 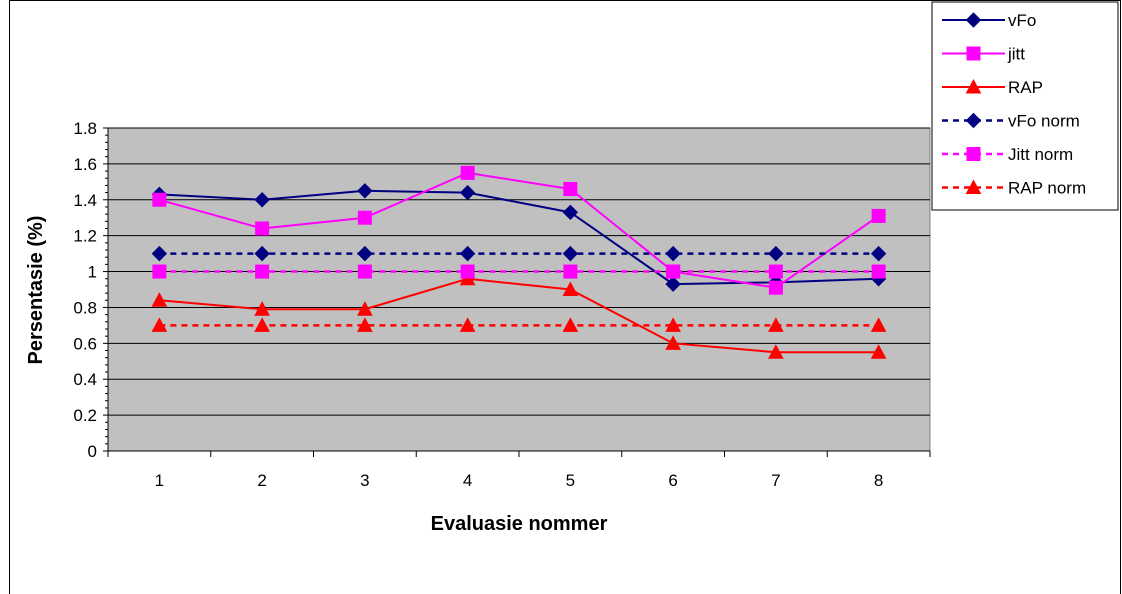 I want to click on x-tick-label: 4, so click(x=467, y=480).